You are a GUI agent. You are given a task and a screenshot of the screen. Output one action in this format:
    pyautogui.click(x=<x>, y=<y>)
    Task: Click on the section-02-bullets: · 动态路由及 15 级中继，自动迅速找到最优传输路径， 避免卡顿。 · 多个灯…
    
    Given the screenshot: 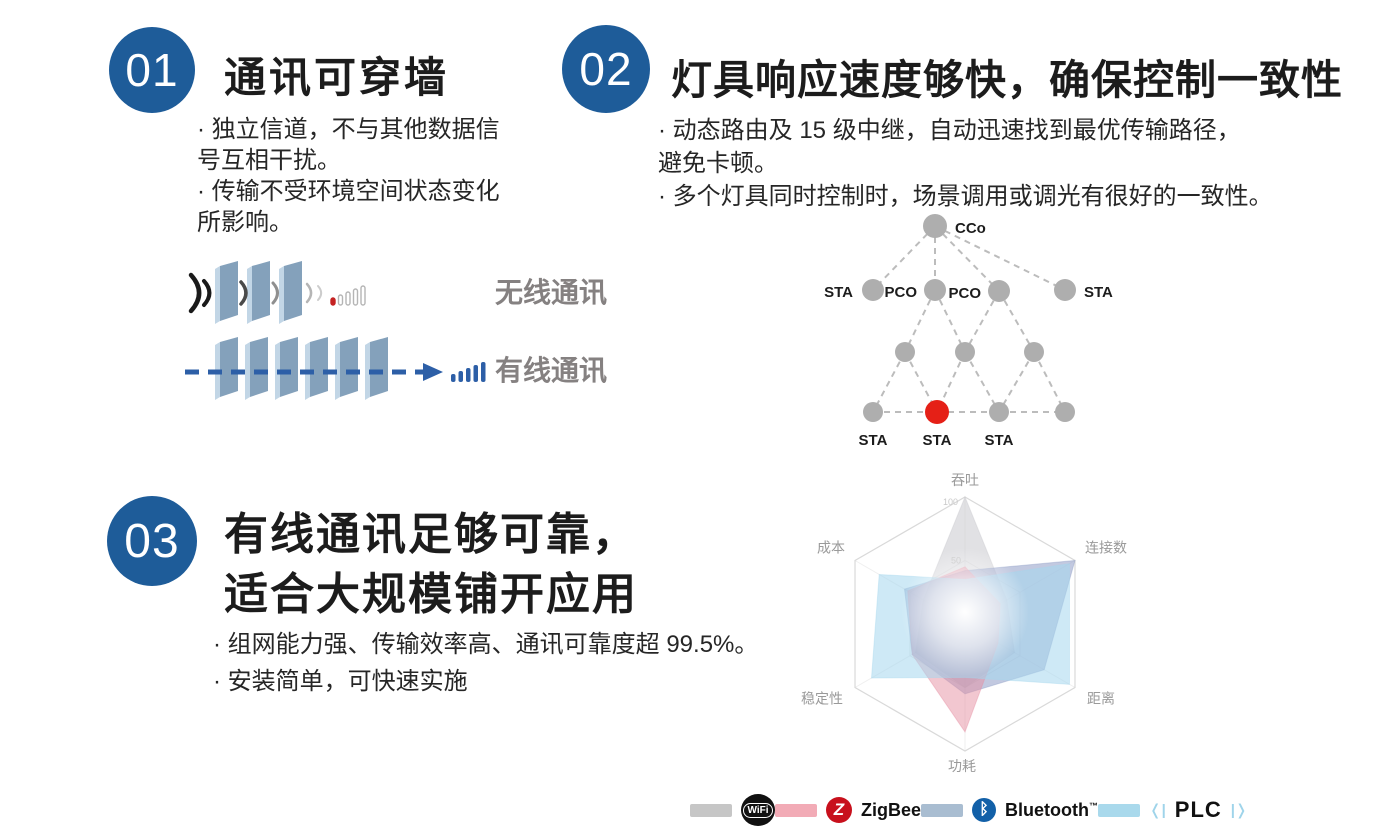 What is the action you would take?
    pyautogui.click(x=1023, y=163)
    